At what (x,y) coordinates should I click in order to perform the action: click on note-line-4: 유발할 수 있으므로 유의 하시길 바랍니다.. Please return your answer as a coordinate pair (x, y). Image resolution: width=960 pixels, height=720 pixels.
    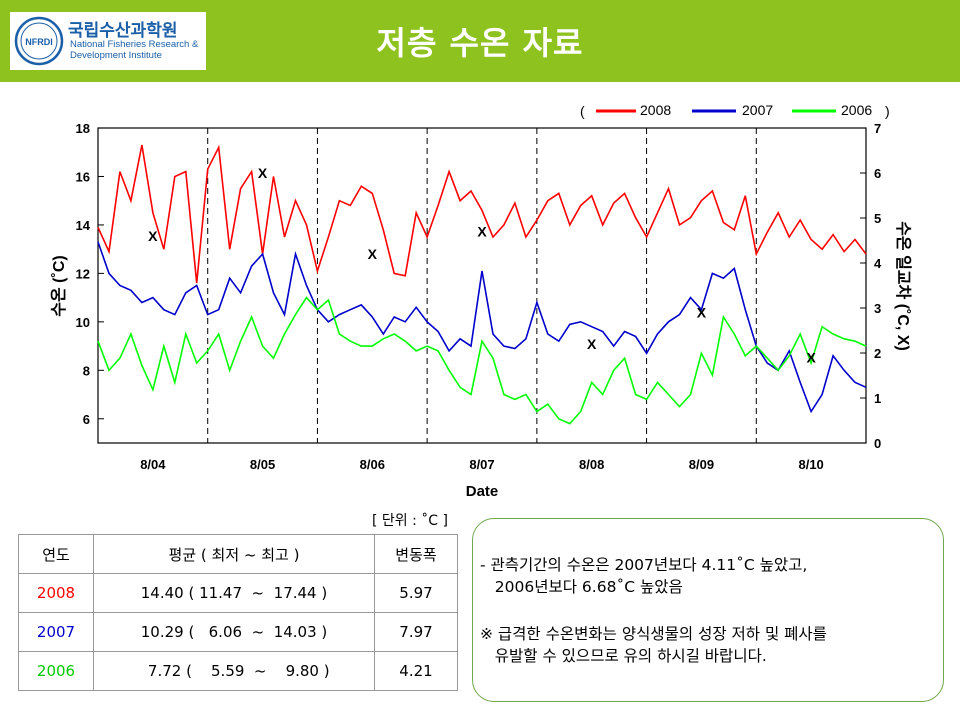
    Looking at the image, I should click on (623, 656).